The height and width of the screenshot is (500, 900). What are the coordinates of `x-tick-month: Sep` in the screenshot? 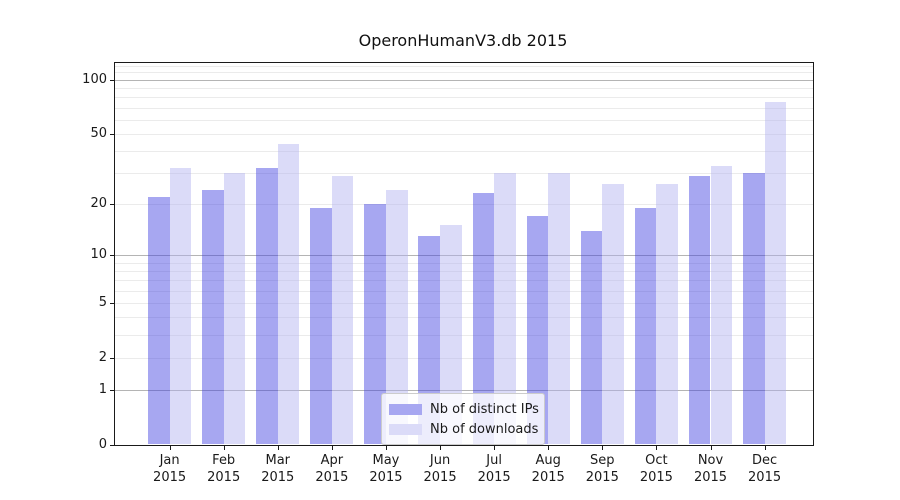 It's located at (602, 460).